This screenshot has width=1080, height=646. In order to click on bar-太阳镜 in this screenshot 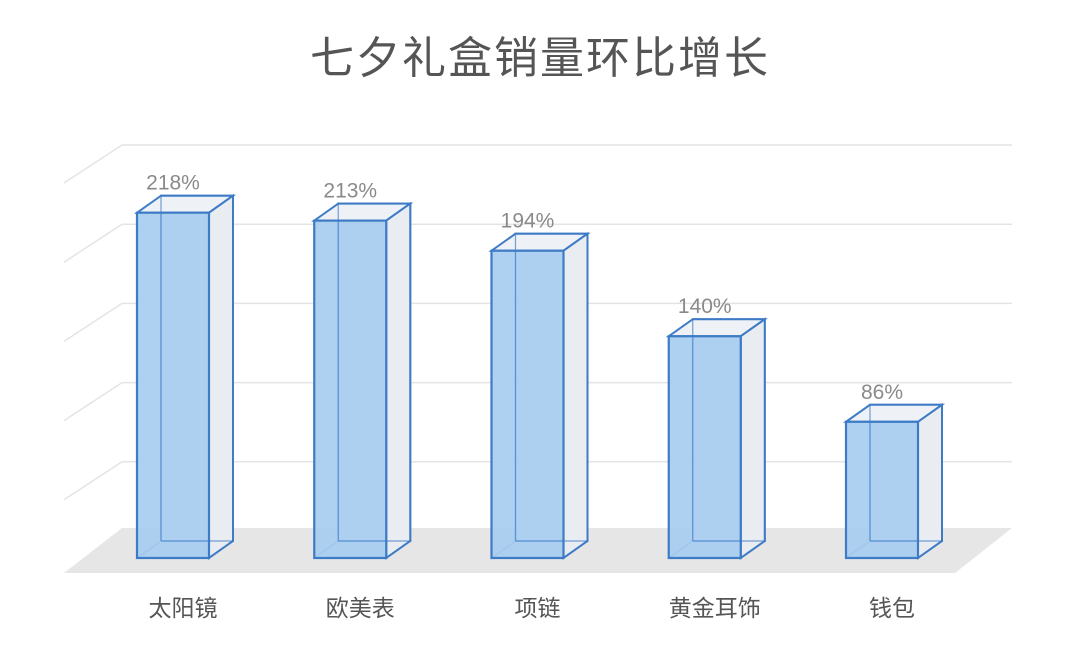, I will do `click(185, 376)`.